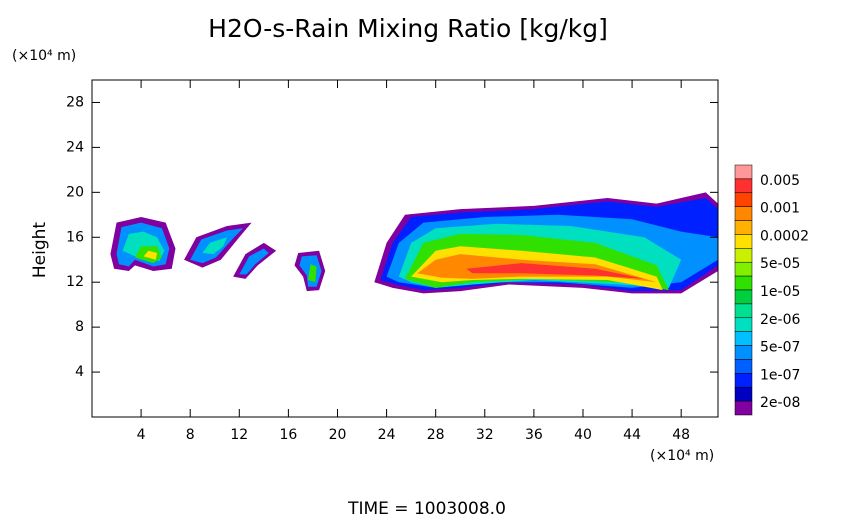  What do you see at coordinates (780, 209) in the screenshot?
I see `colorbar-label: 0.001` at bounding box center [780, 209].